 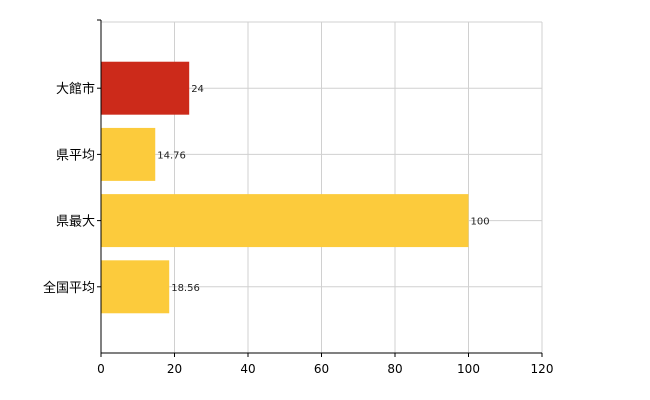 I want to click on category-label: 県最大, so click(x=75, y=222).